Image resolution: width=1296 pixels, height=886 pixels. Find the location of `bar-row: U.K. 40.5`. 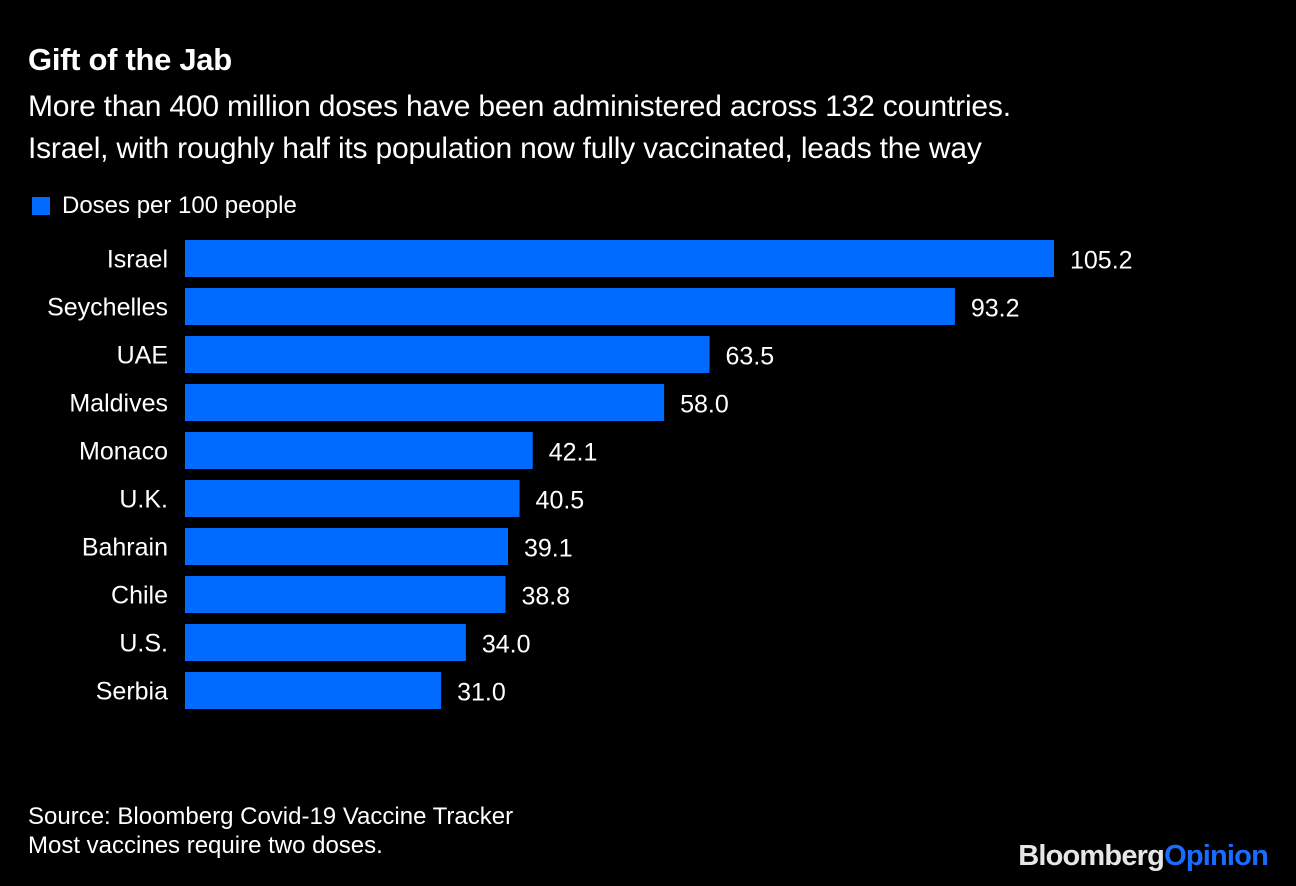

bar-row: U.K. 40.5 is located at coordinates (351, 498).